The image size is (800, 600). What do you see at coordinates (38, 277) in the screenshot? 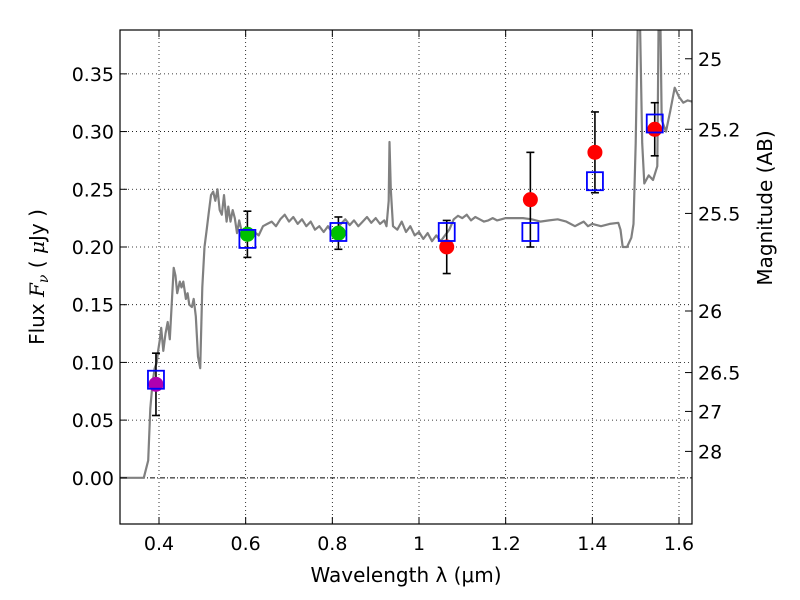
I see `y-axis-label: Flux Fν ( μJy )` at bounding box center [38, 277].